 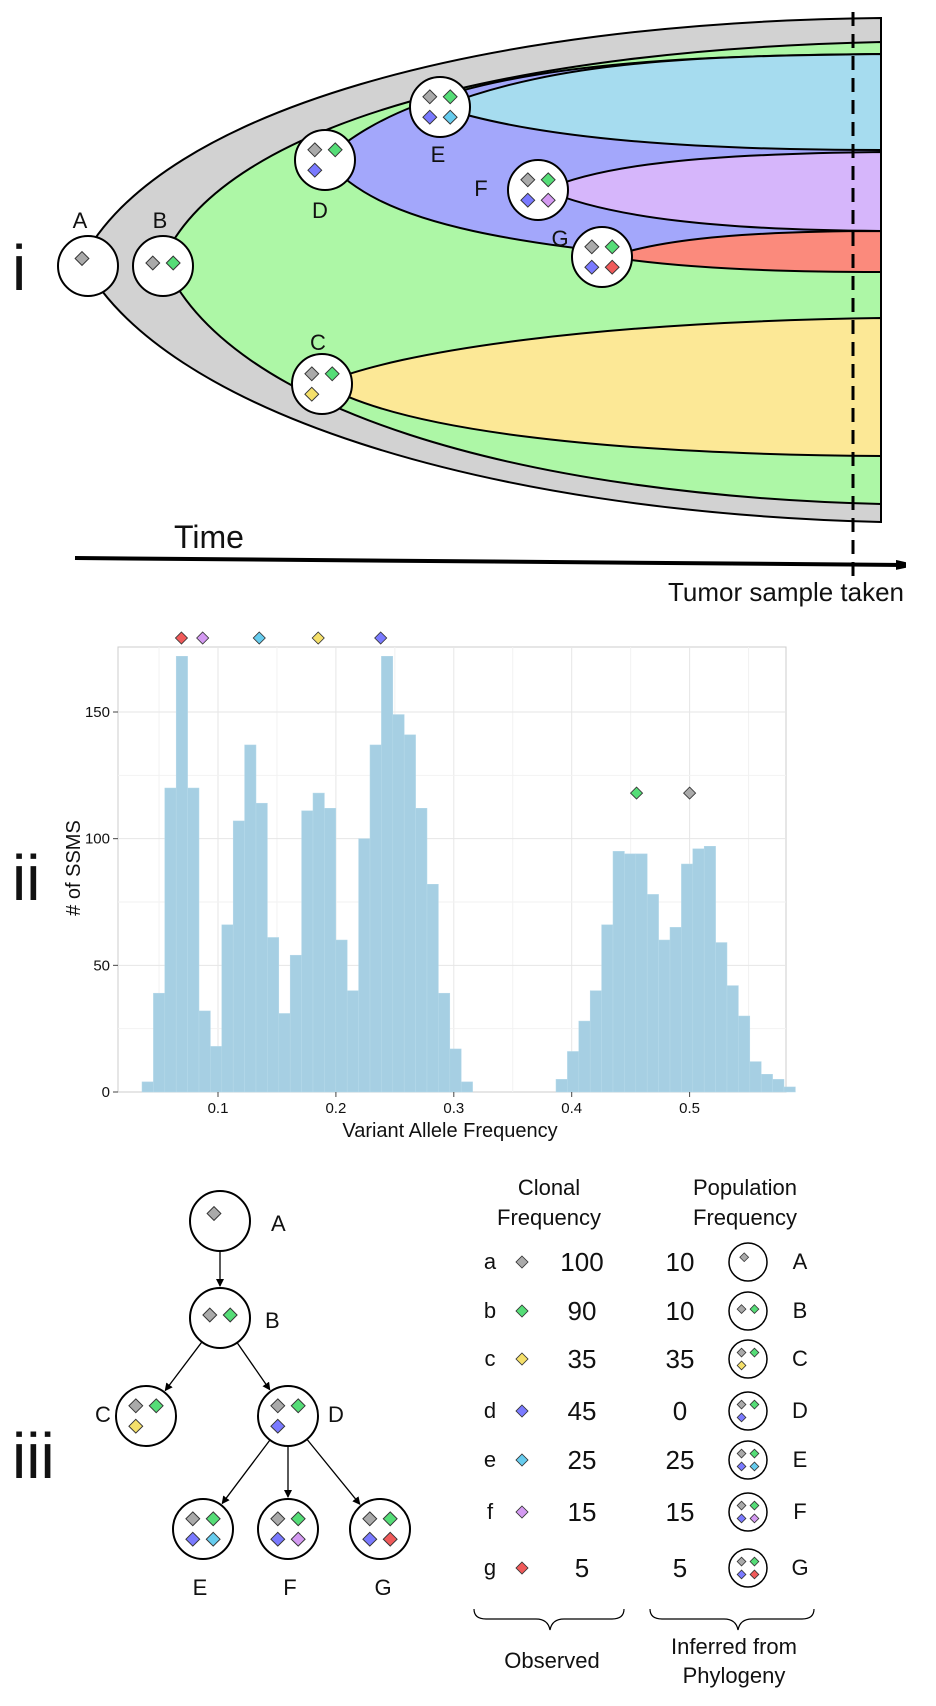 What do you see at coordinates (200, 1587) in the screenshot?
I see `tree-label-e: E` at bounding box center [200, 1587].